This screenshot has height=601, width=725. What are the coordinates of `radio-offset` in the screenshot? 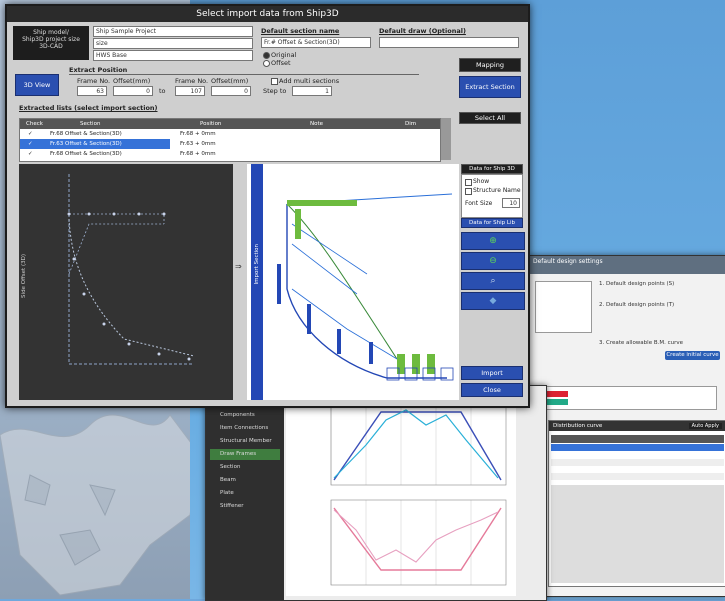 It's located at (266, 63).